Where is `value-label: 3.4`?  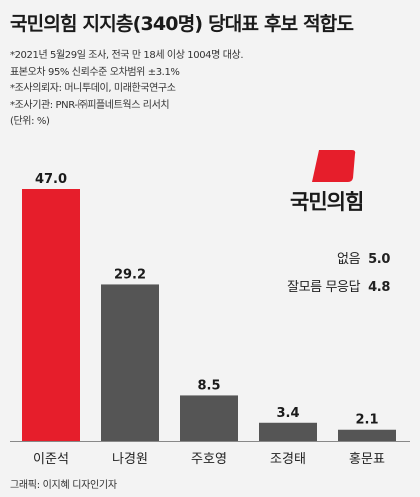 value-label: 3.4 is located at coordinates (287, 413).